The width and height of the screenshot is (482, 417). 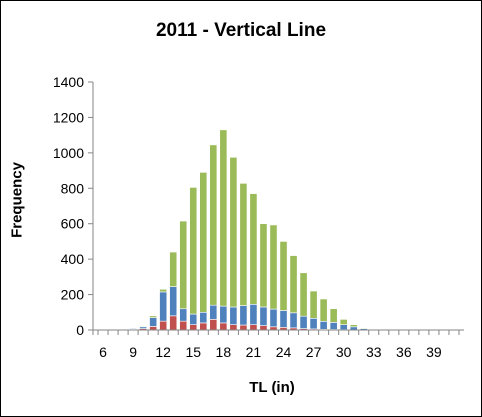 What do you see at coordinates (73, 295) in the screenshot?
I see `y-tick-label: 200` at bounding box center [73, 295].